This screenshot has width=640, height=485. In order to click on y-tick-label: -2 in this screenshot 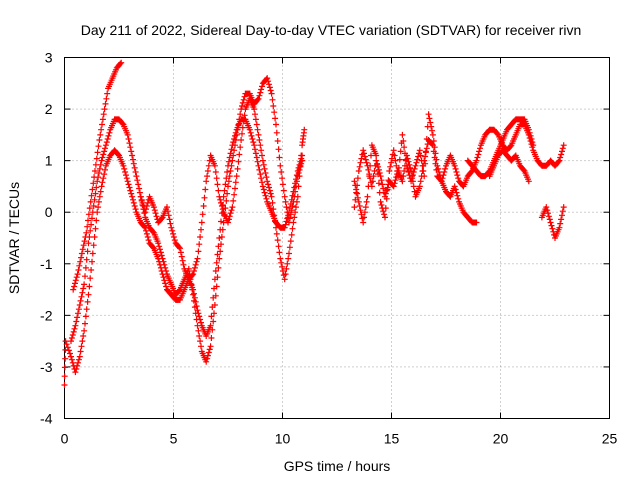, I will do `click(46, 315)`.